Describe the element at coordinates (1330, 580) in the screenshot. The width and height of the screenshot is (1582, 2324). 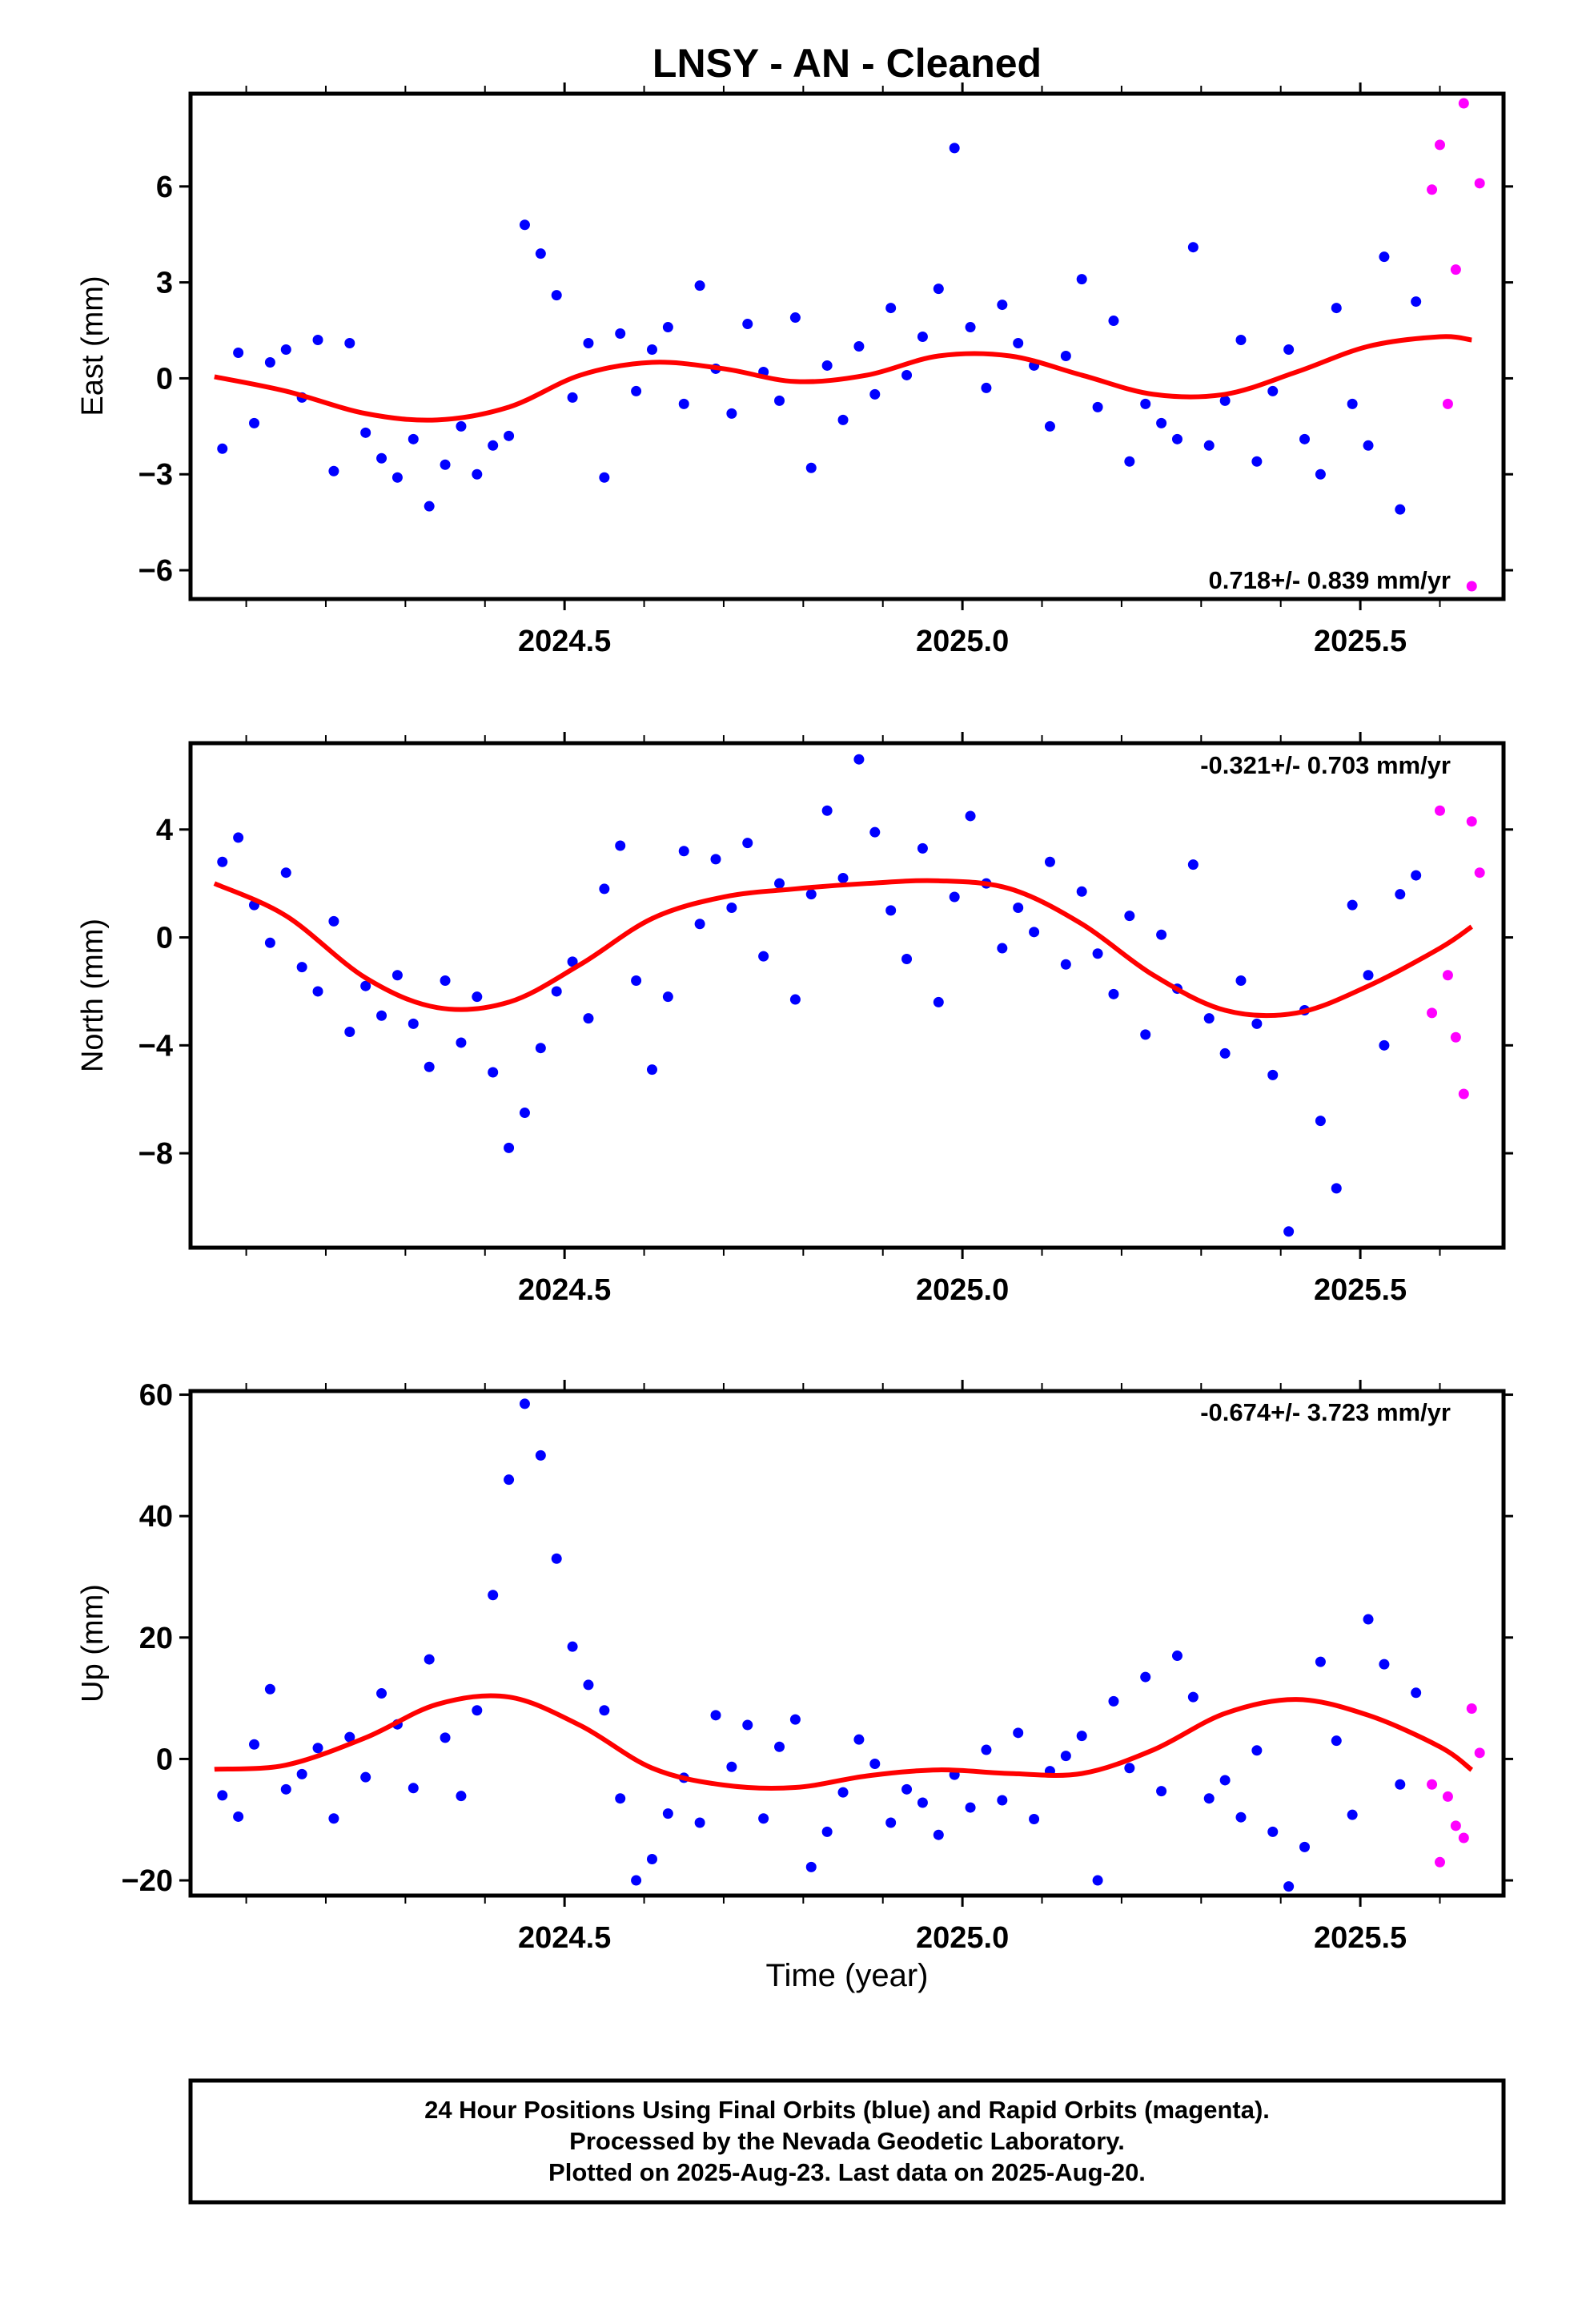
I see `east-rate-label: 0.718+/- 0.839 mm/yr` at that location.